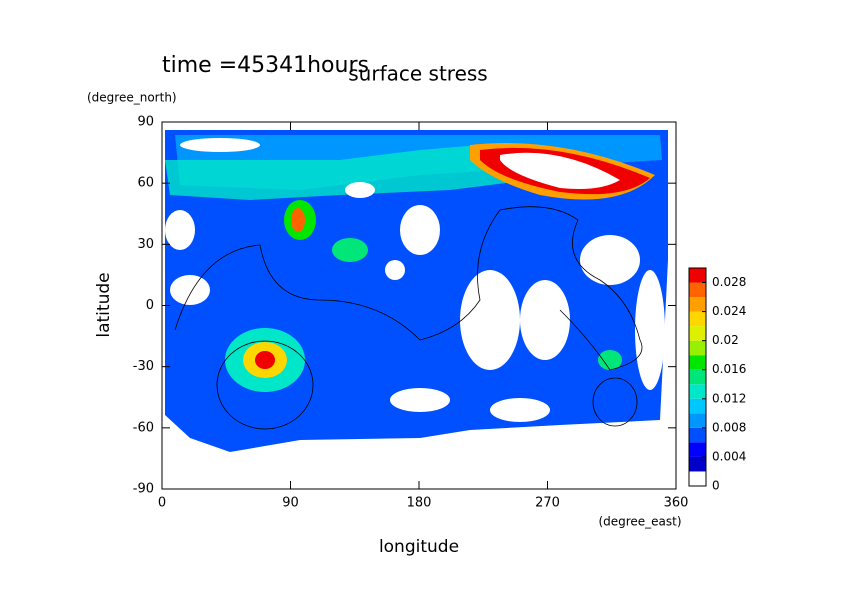 This screenshot has height=595, width=842. I want to click on y-tick-label: 60, so click(145, 183).